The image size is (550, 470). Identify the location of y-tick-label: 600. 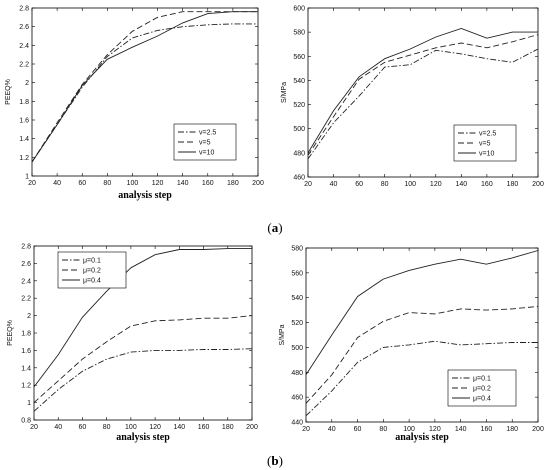
(299, 9).